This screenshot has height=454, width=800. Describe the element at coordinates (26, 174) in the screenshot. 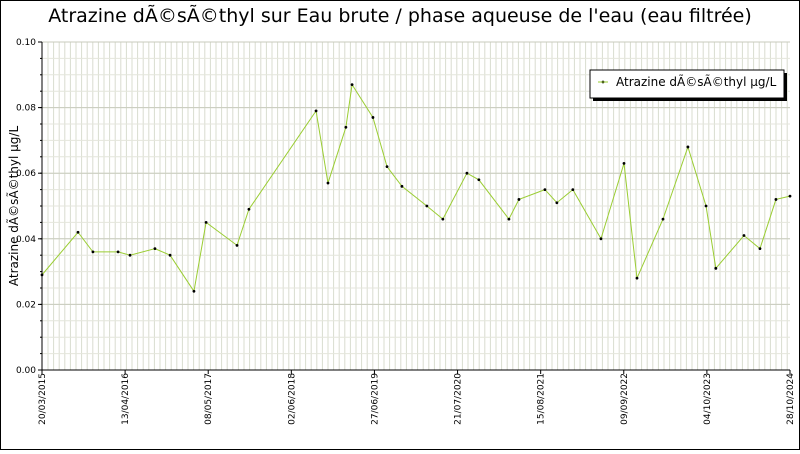

I see `y-tick-label: 0.06` at that location.